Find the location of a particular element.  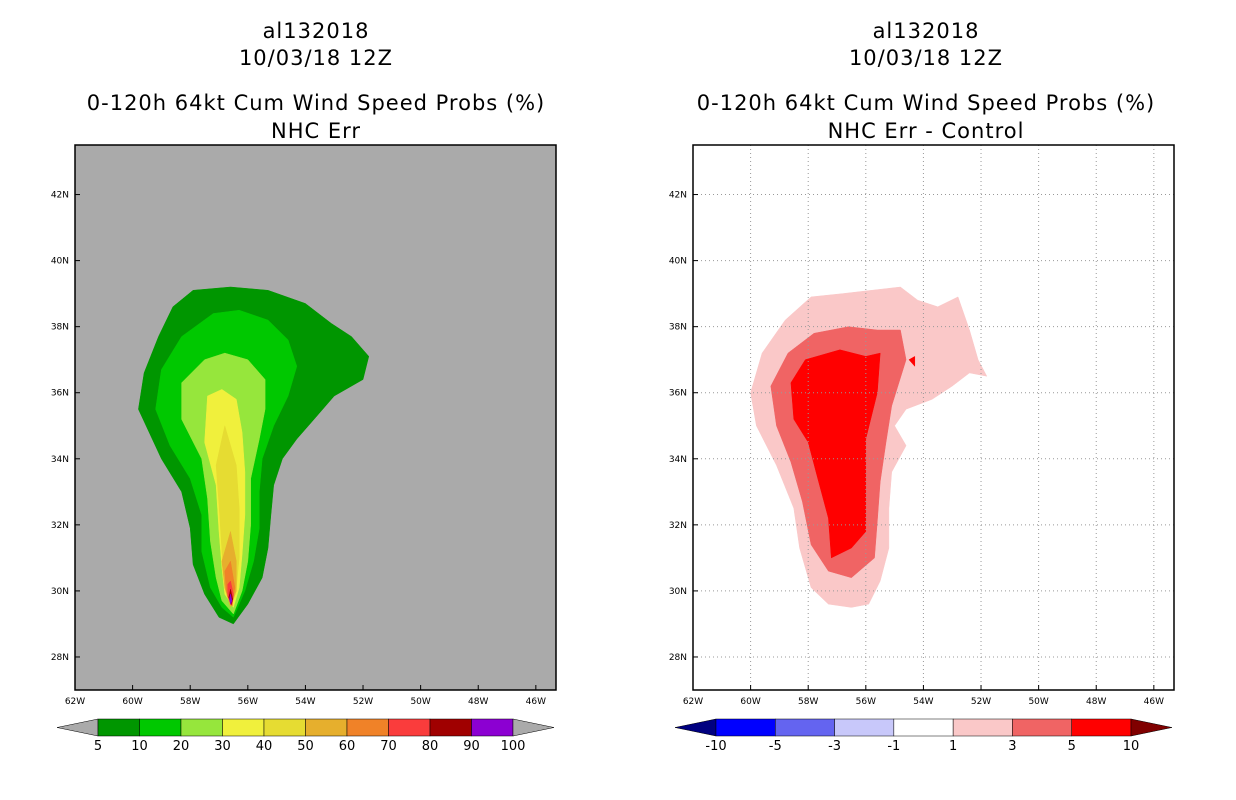

left-colorbar-label-2: 20 is located at coordinates (181, 746).